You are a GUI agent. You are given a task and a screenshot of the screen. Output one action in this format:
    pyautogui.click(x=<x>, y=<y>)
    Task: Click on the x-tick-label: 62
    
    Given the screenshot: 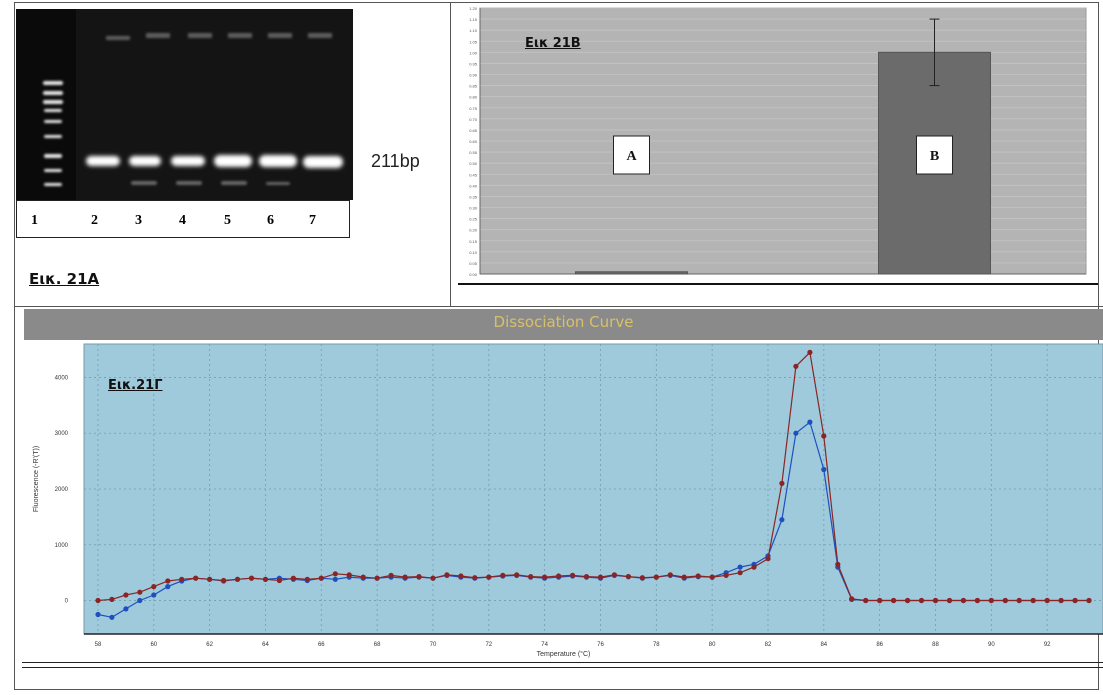 What is the action you would take?
    pyautogui.click(x=209, y=645)
    